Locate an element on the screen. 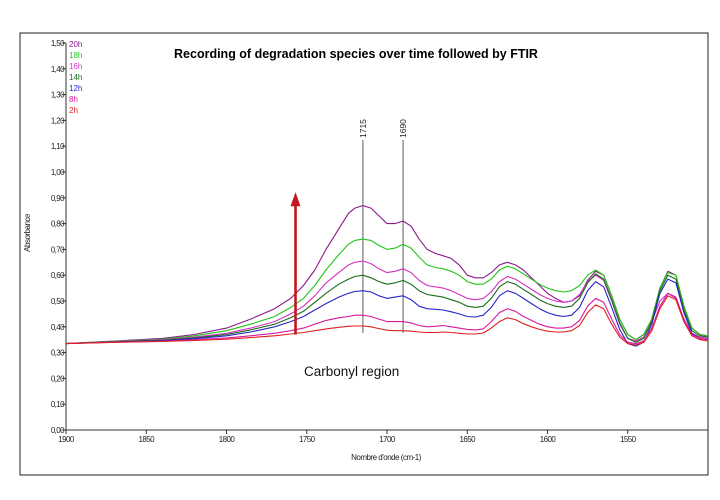 The width and height of the screenshot is (720, 500). series-line-2h is located at coordinates (387, 320).